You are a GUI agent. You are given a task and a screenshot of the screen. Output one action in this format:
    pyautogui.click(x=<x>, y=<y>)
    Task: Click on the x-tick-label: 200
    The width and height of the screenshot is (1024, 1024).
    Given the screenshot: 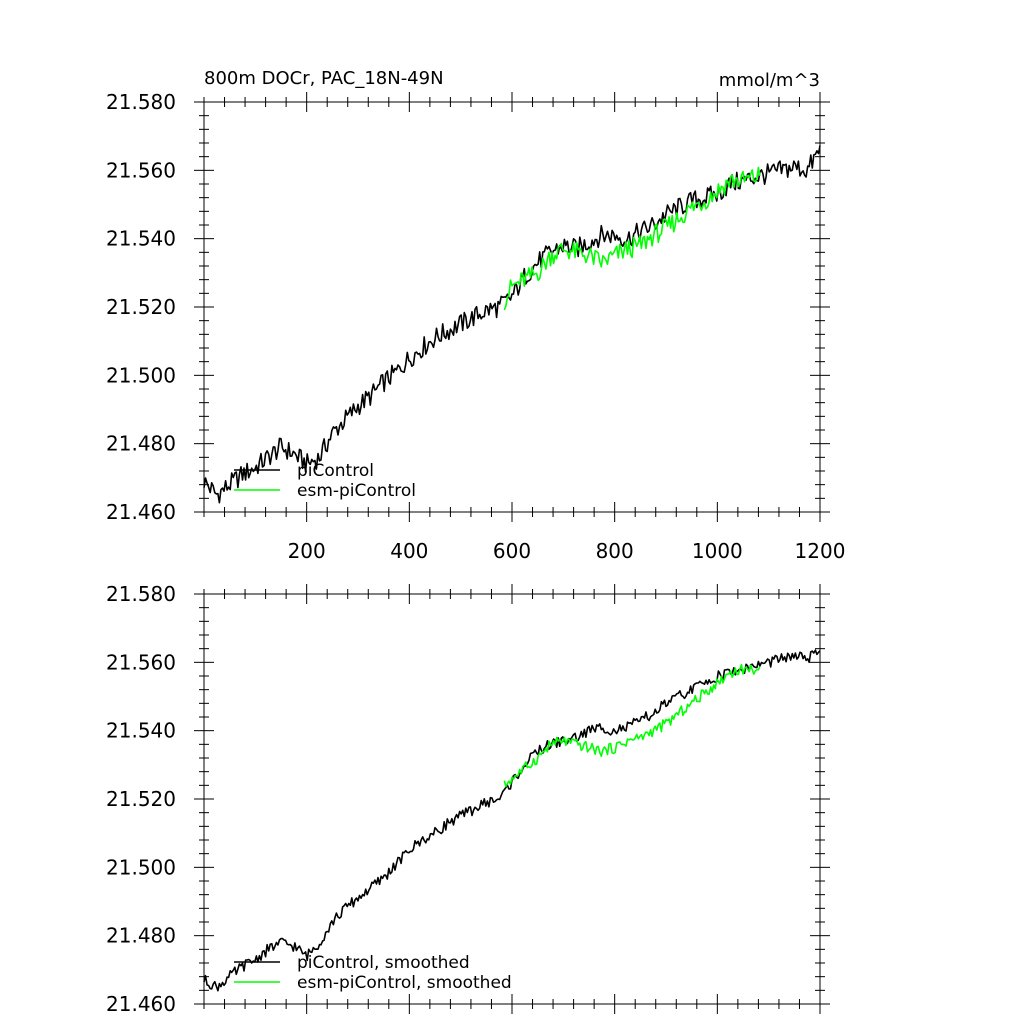 What is the action you would take?
    pyautogui.click(x=307, y=551)
    